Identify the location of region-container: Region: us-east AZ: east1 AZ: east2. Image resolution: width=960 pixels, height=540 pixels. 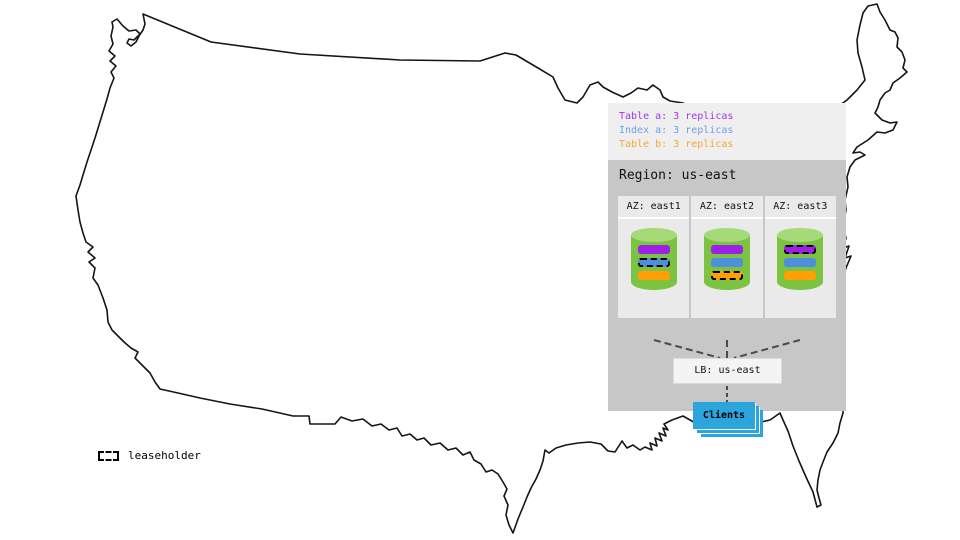
(727, 294).